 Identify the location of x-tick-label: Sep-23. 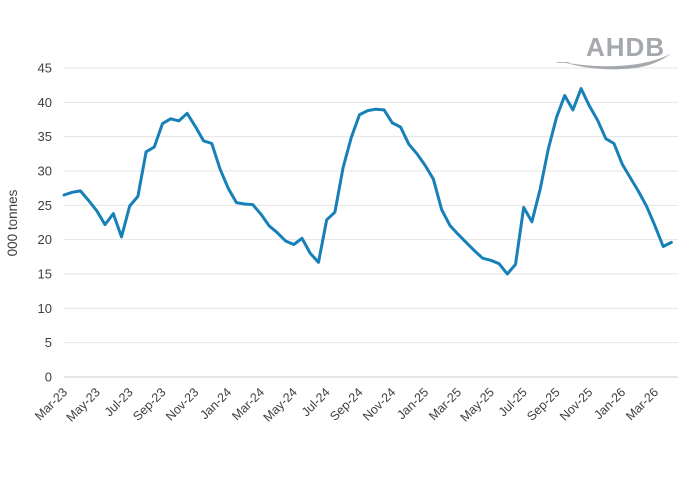
(149, 404).